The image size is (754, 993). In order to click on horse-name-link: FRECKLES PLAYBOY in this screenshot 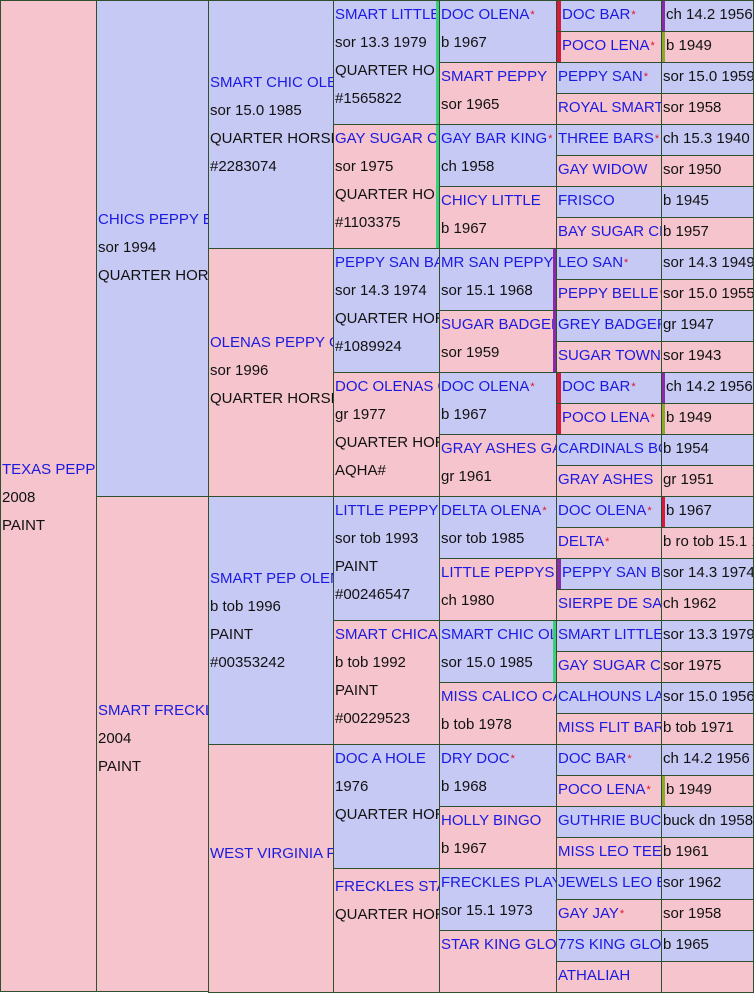, I will do `click(498, 882)`.